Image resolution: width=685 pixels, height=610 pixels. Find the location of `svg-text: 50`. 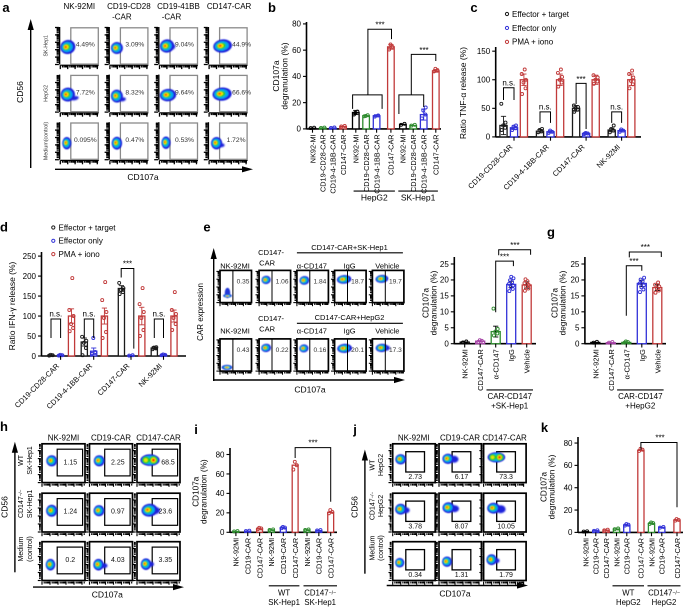

svg-text: 50 is located at coordinates (31, 336).